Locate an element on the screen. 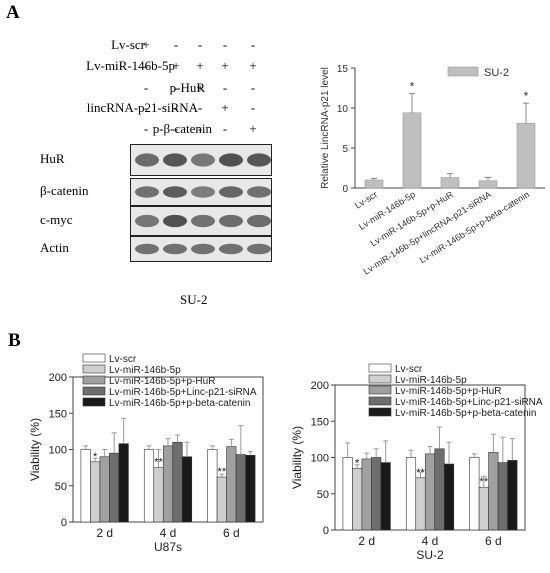  treatment-label: lincRNA-p21-siRNA is located at coordinates (142, 107).